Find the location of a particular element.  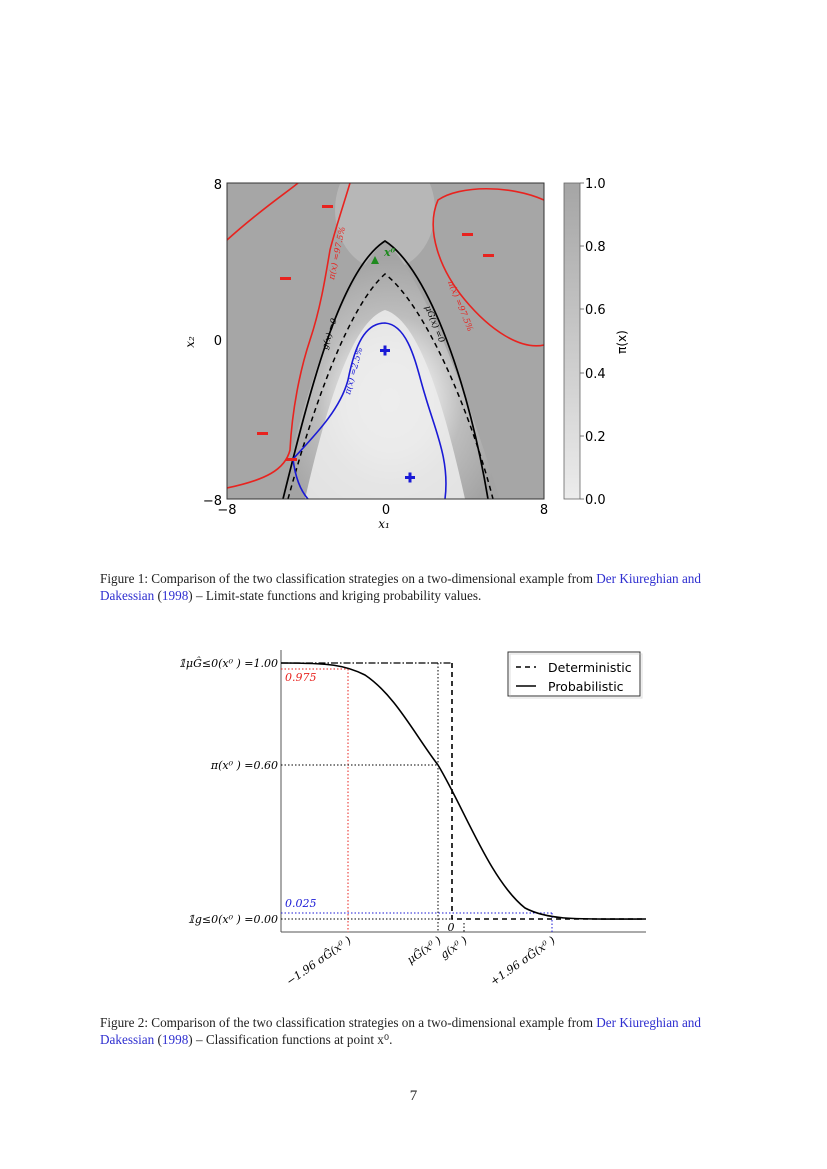

plus-markers is located at coordinates (397, 414).